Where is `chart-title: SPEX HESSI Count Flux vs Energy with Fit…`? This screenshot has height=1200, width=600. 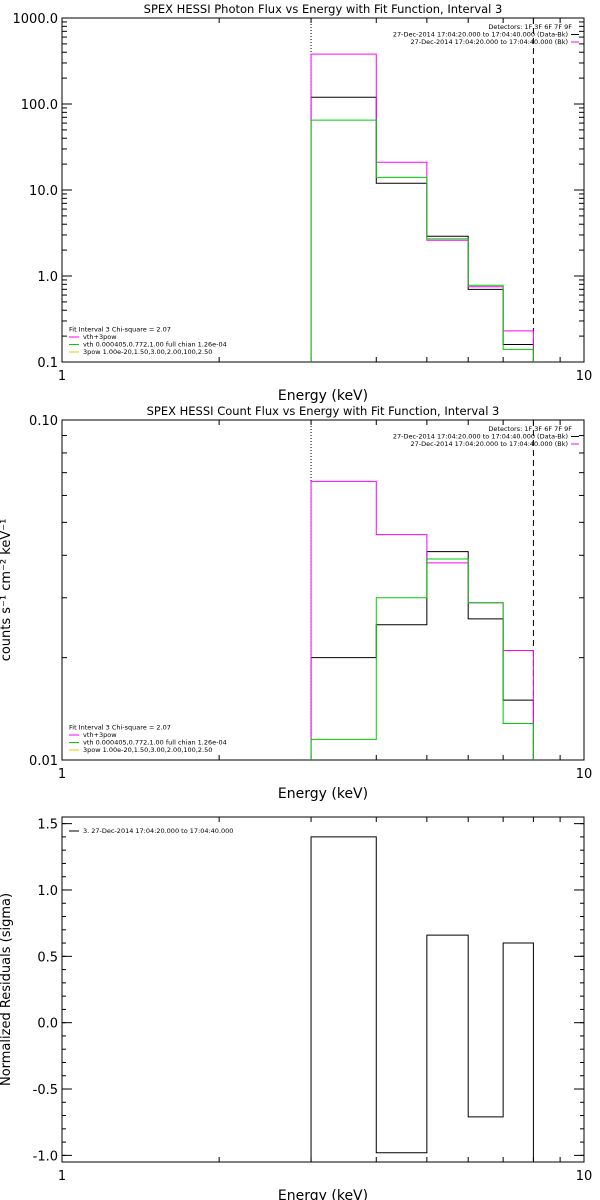
chart-title: SPEX HESSI Count Flux vs Energy with Fit… is located at coordinates (323, 411).